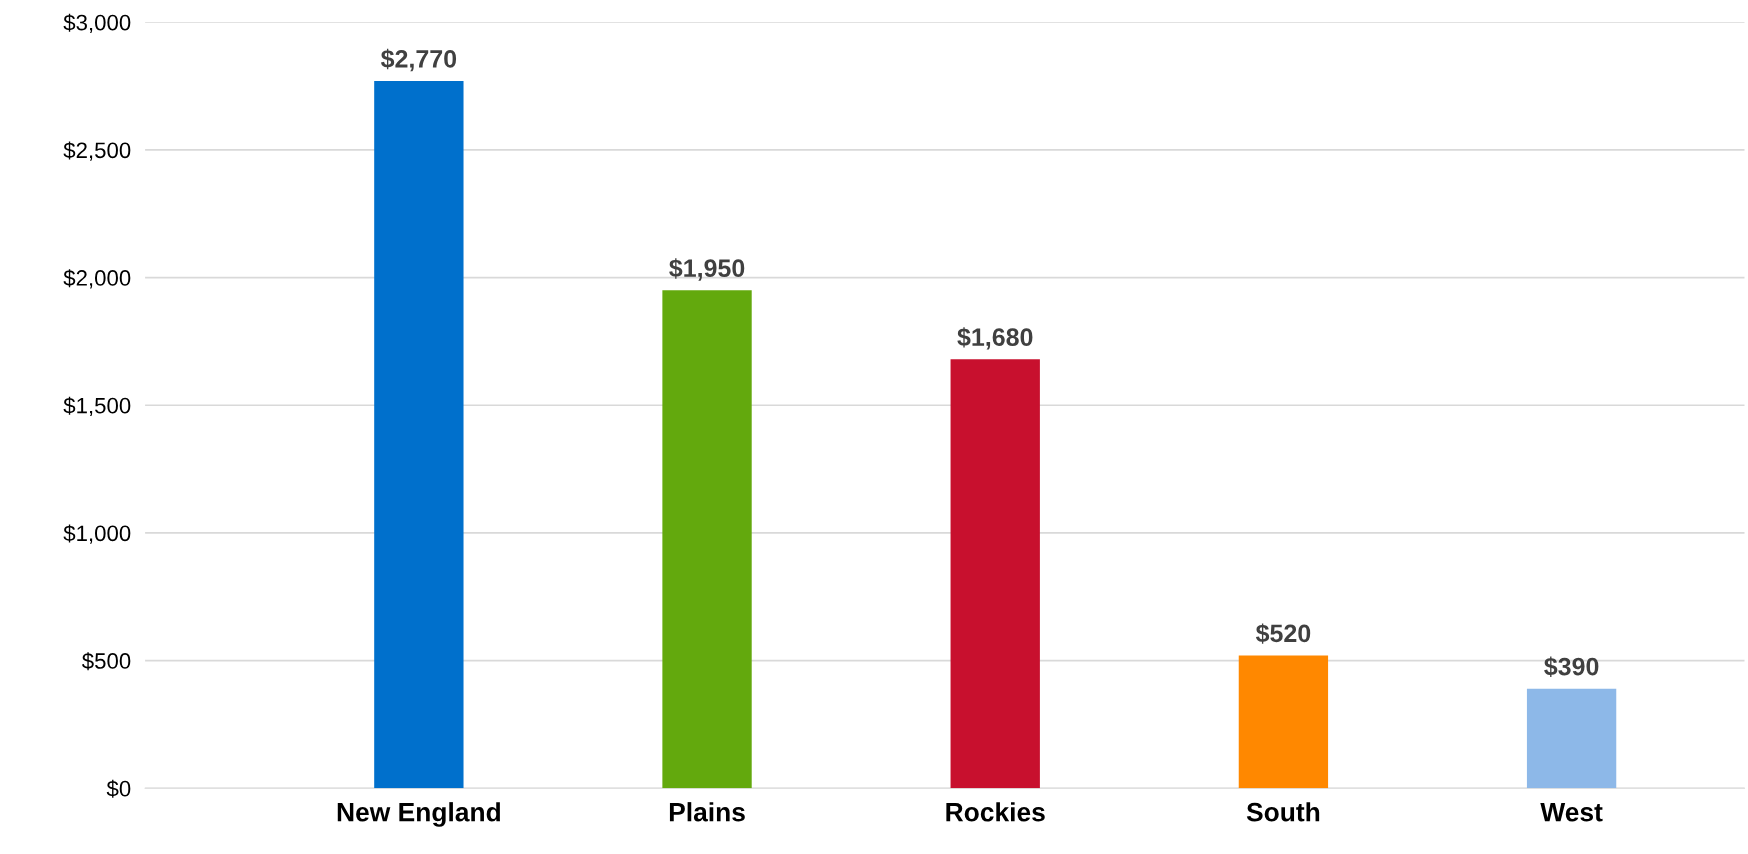  Describe the element at coordinates (106, 661) in the screenshot. I see `y-tick-label: $500` at that location.